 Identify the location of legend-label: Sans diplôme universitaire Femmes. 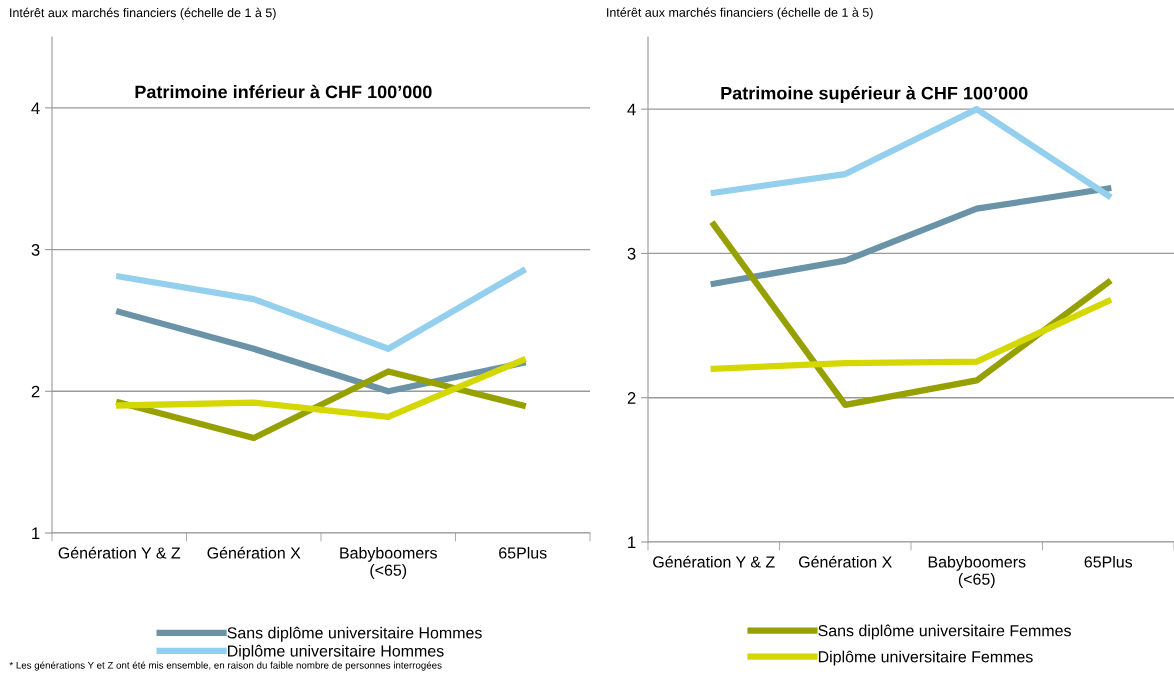
(944, 632).